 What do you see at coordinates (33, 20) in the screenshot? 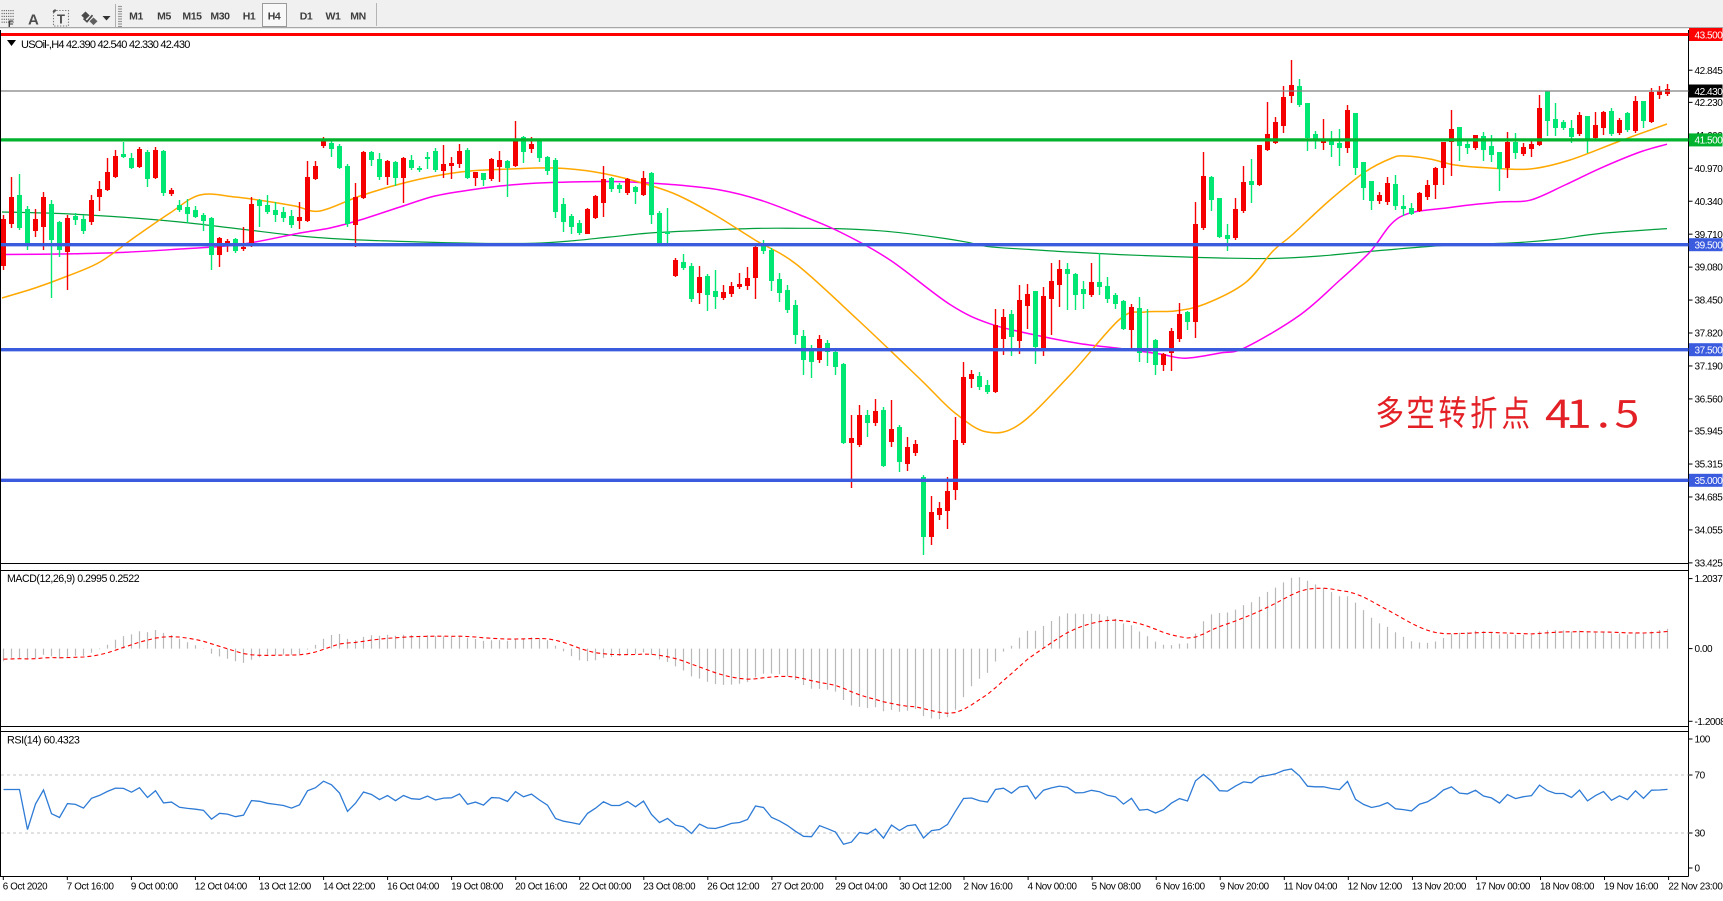
I see `svg-text: A` at bounding box center [33, 20].